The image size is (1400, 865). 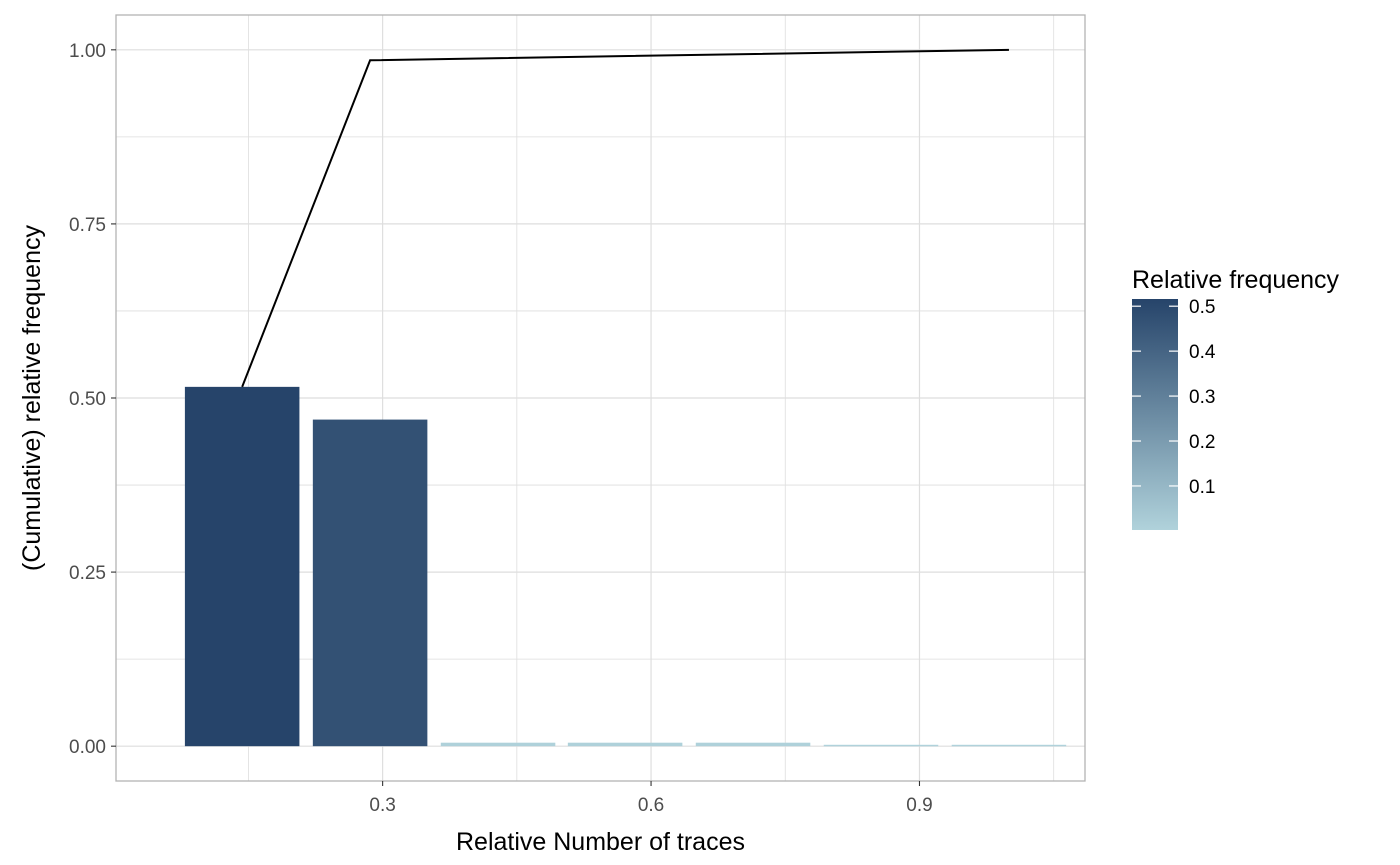 I want to click on x-axis-ticks: 0.3 0.6 0.9, so click(x=651, y=798).